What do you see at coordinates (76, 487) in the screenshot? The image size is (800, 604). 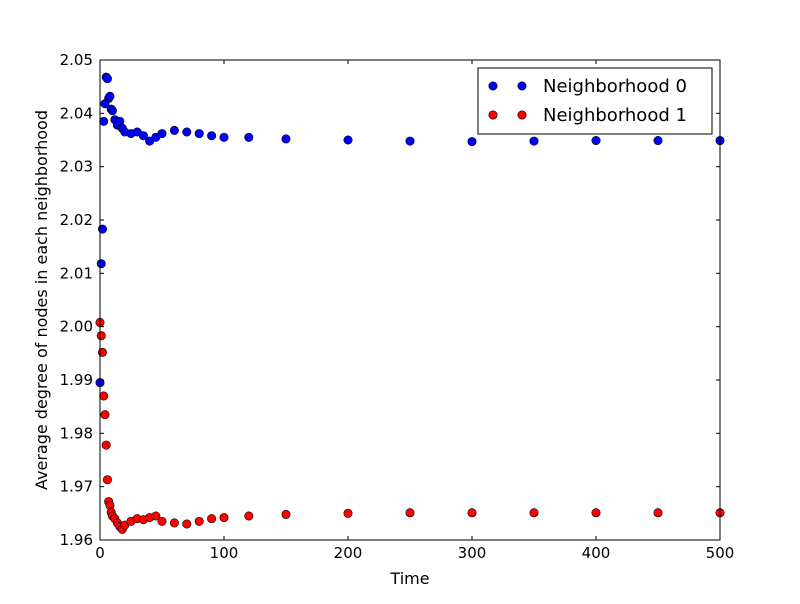 I see `y-tick-label: 1.97` at bounding box center [76, 487].